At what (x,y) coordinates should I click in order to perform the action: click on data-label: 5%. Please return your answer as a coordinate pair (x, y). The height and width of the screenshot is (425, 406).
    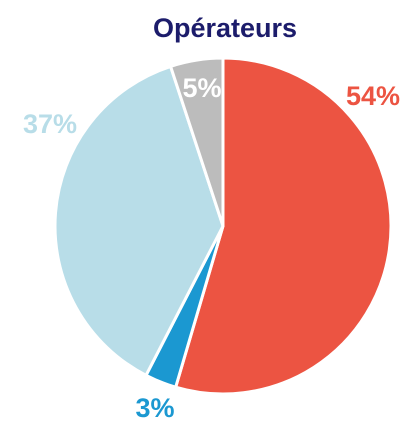
    Looking at the image, I should click on (201, 88).